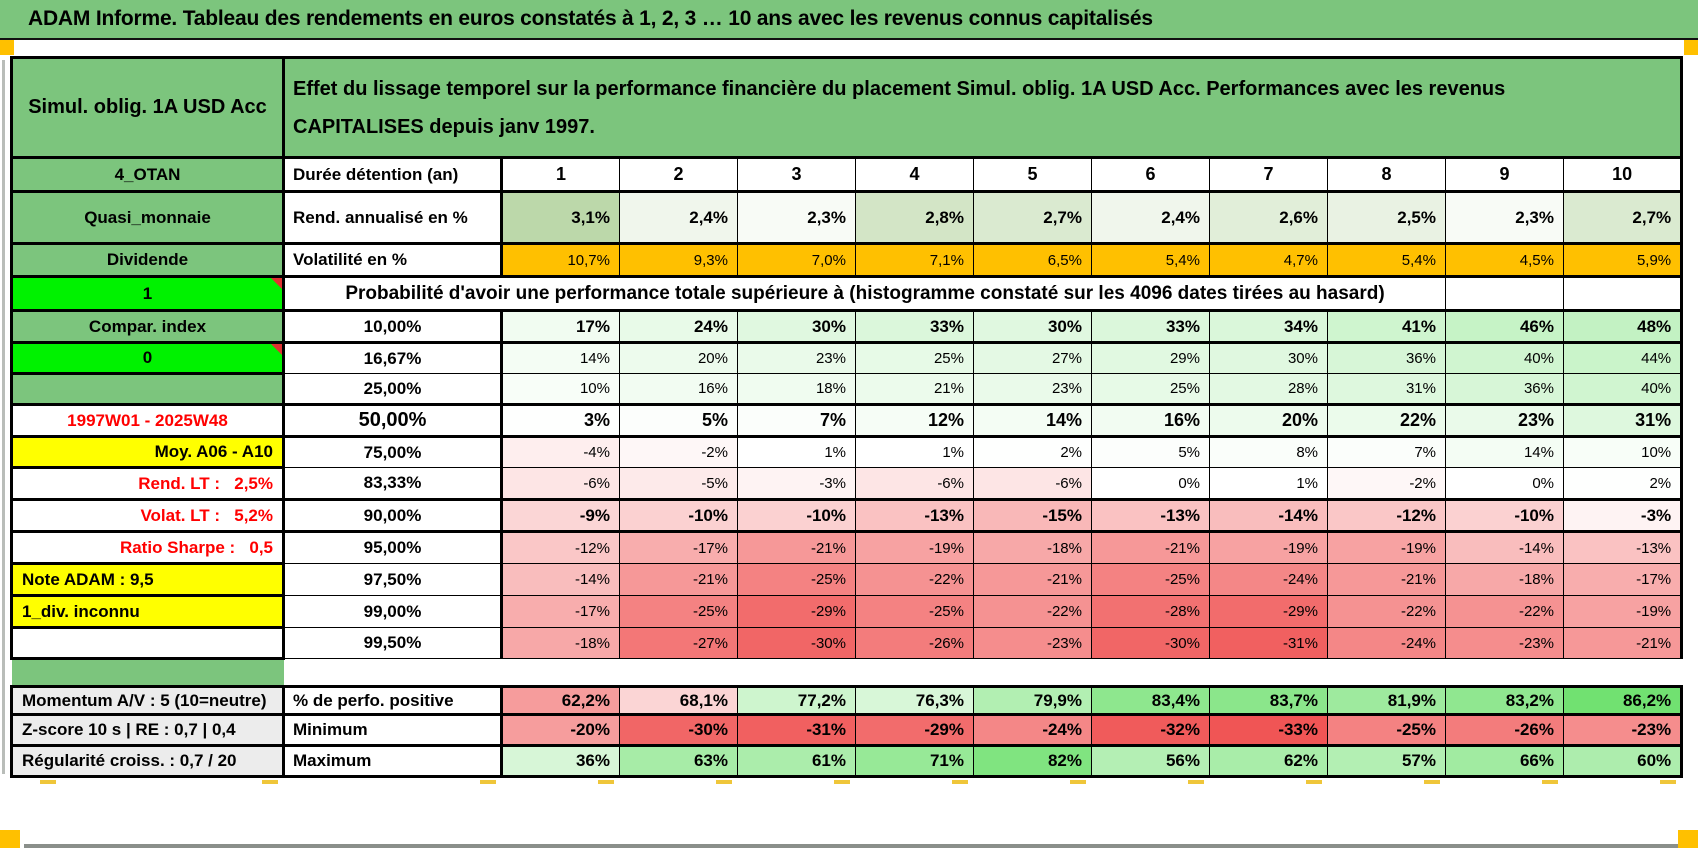 The image size is (1698, 848). Describe the element at coordinates (1386, 700) in the screenshot. I see `cell-positive-year8: 81,9%` at that location.